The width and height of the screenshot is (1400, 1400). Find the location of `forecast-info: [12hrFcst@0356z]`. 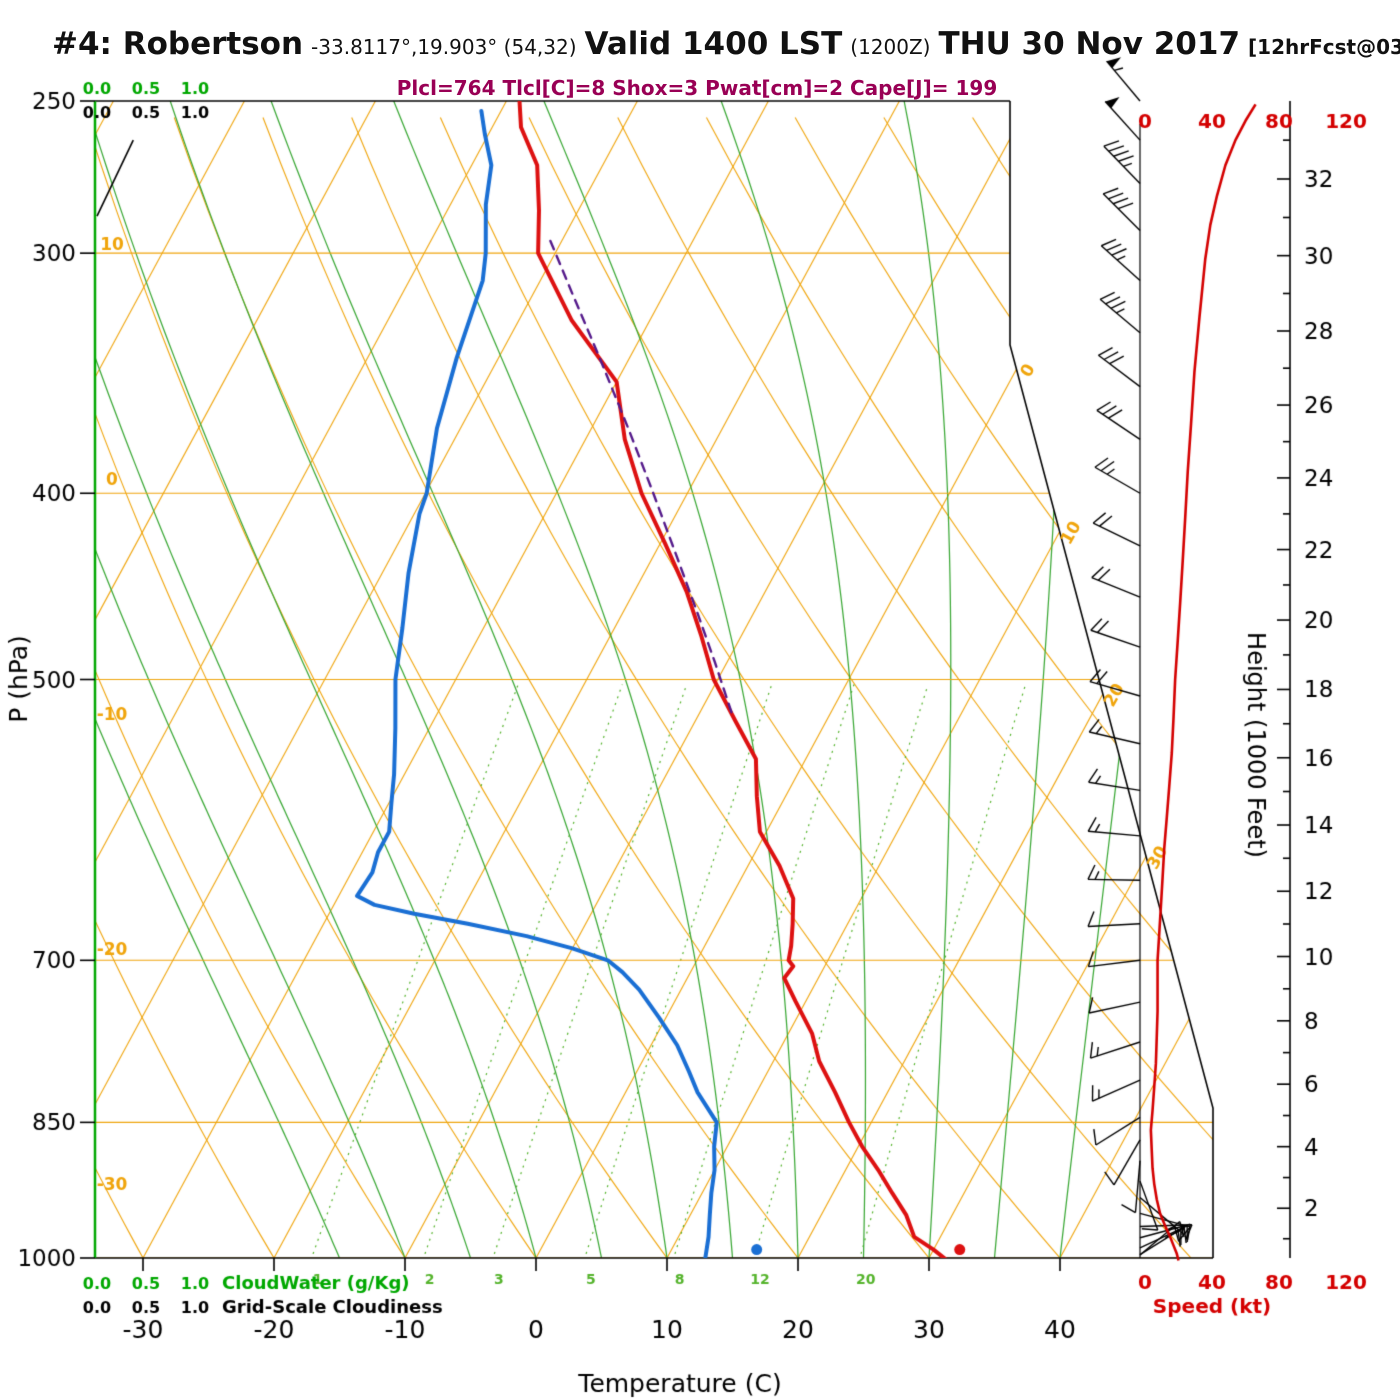

forecast-info: [12hrFcst@0356z] is located at coordinates (1324, 47).